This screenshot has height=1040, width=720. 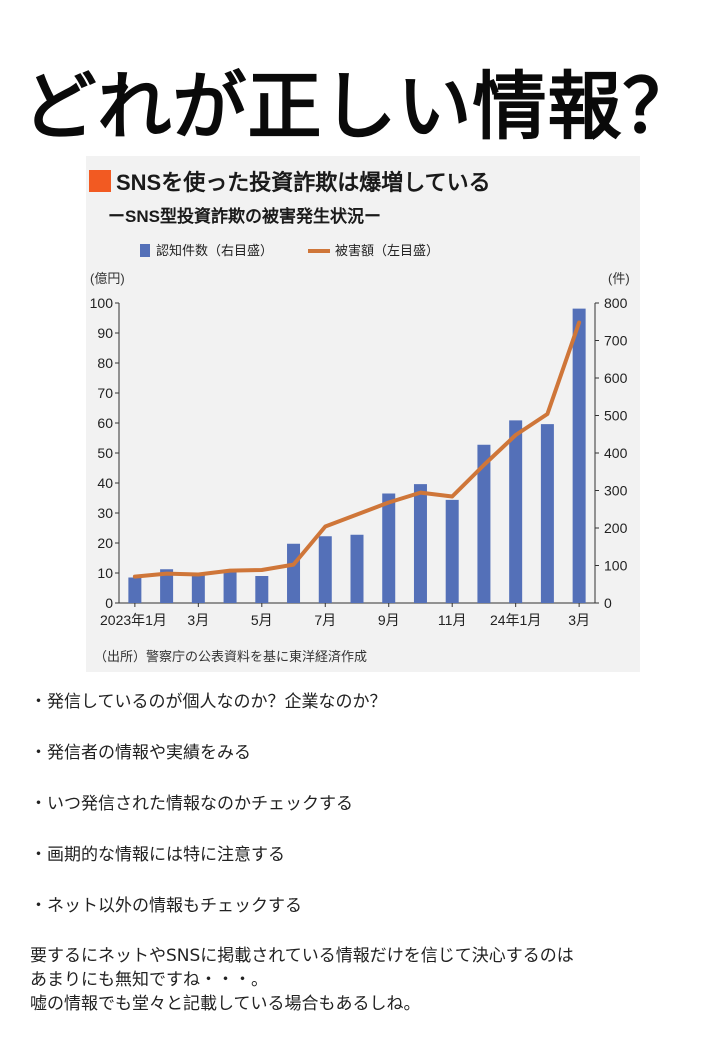 I want to click on tip-item: ・発信者の情報や実績をみる, so click(x=140, y=753).